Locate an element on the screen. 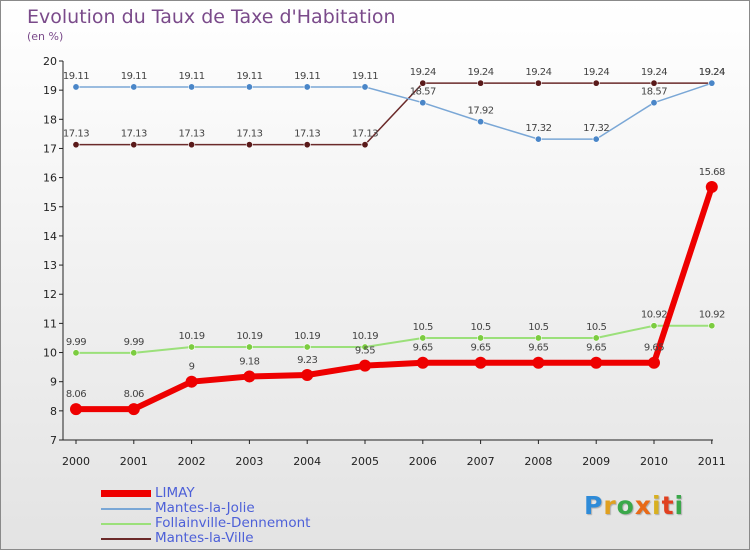  x-tick-label: 2003 is located at coordinates (249, 461).